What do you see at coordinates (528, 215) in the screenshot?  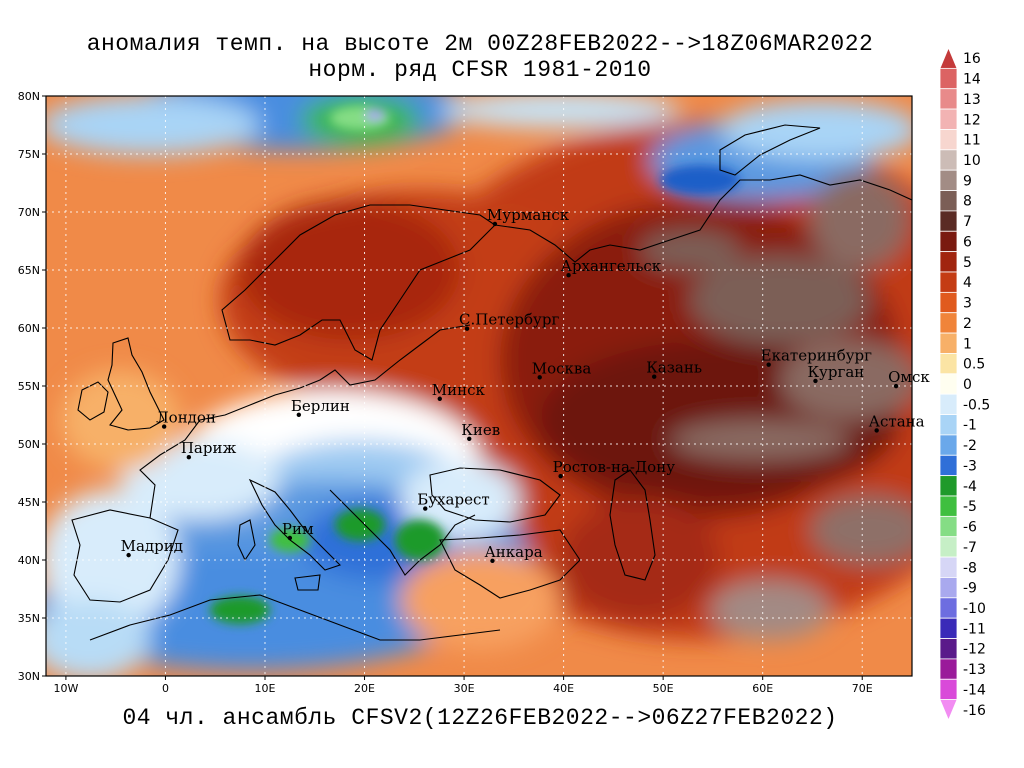 I see `city-label: Мурманск` at bounding box center [528, 215].